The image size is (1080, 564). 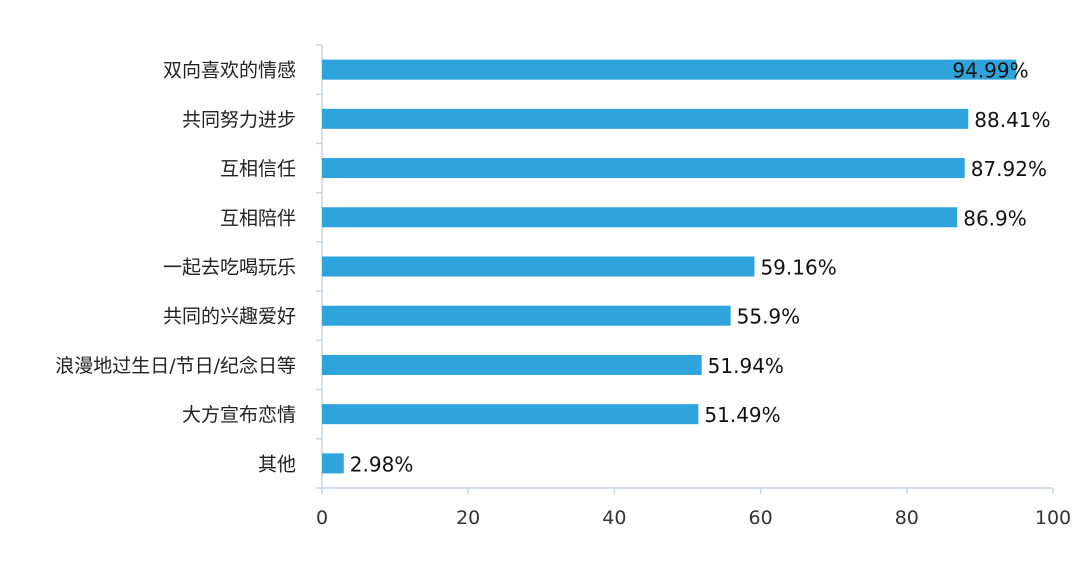 What do you see at coordinates (239, 120) in the screenshot?
I see `category-label: 共同努力进步` at bounding box center [239, 120].